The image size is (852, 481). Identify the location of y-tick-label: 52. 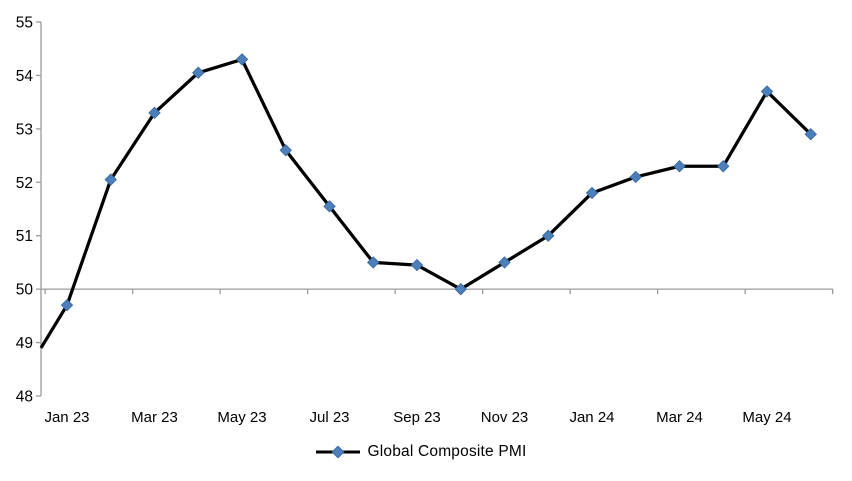
(24, 183).